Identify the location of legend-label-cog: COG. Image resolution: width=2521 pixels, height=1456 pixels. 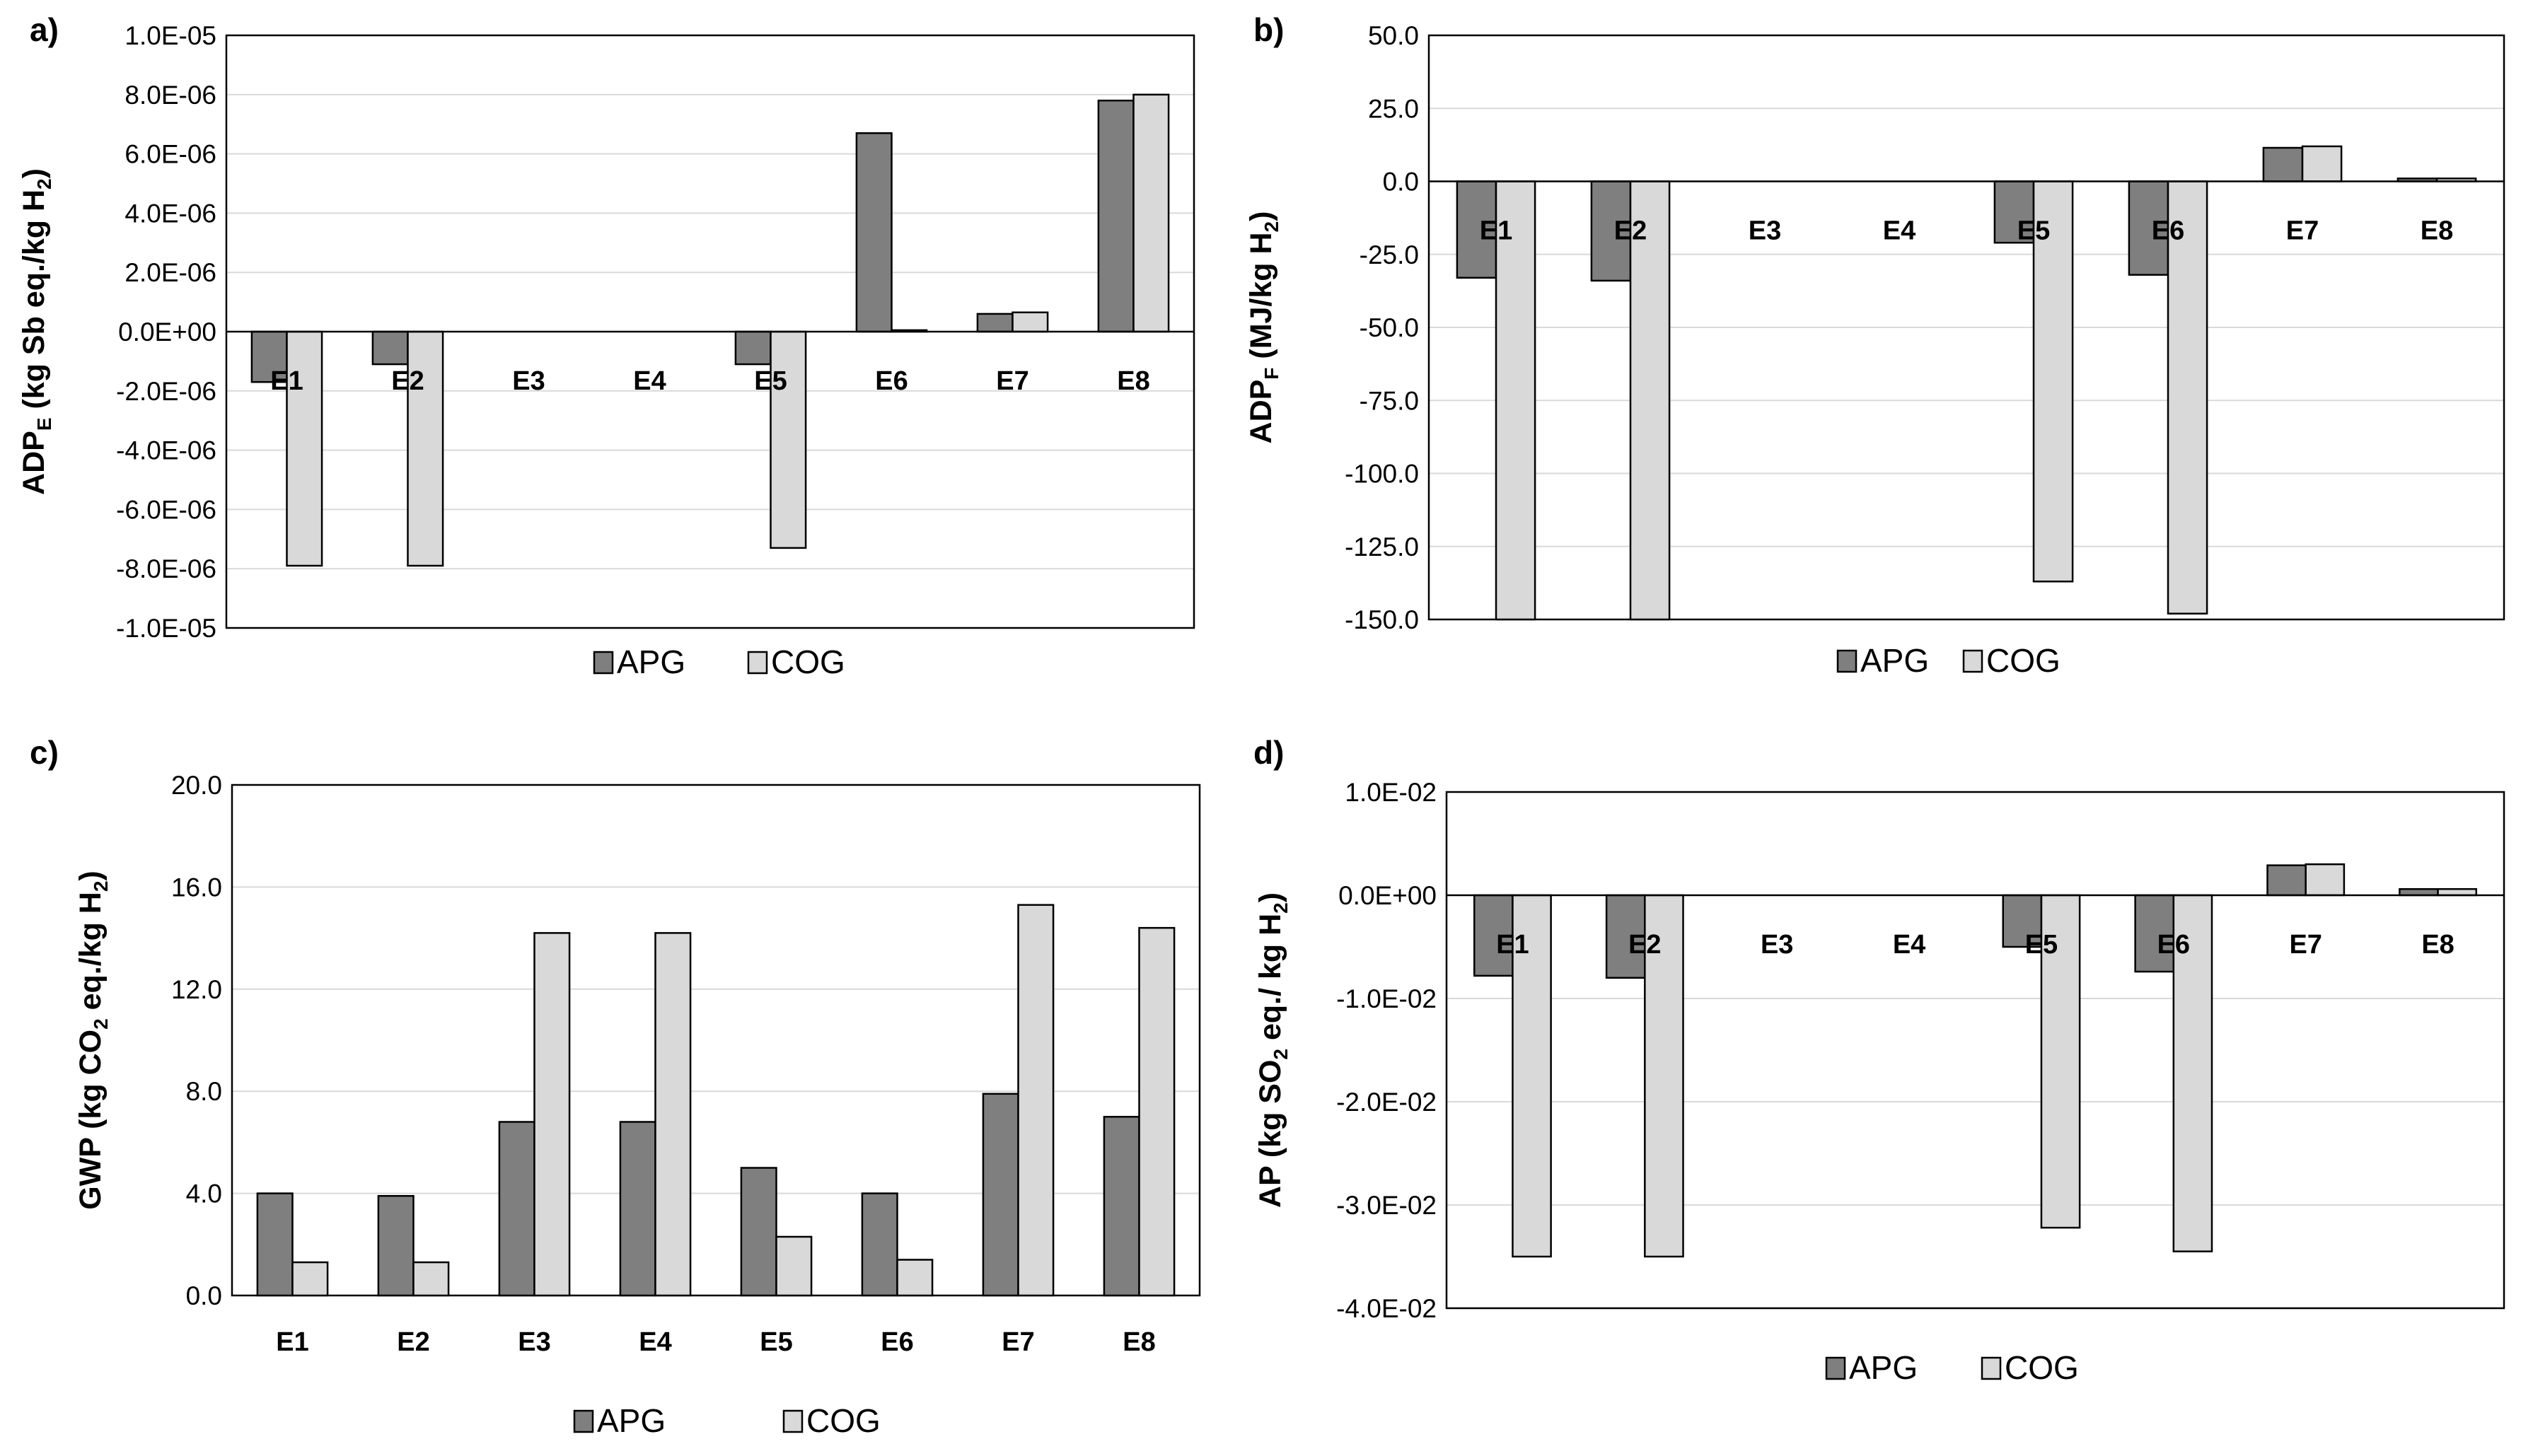
(843, 1421).